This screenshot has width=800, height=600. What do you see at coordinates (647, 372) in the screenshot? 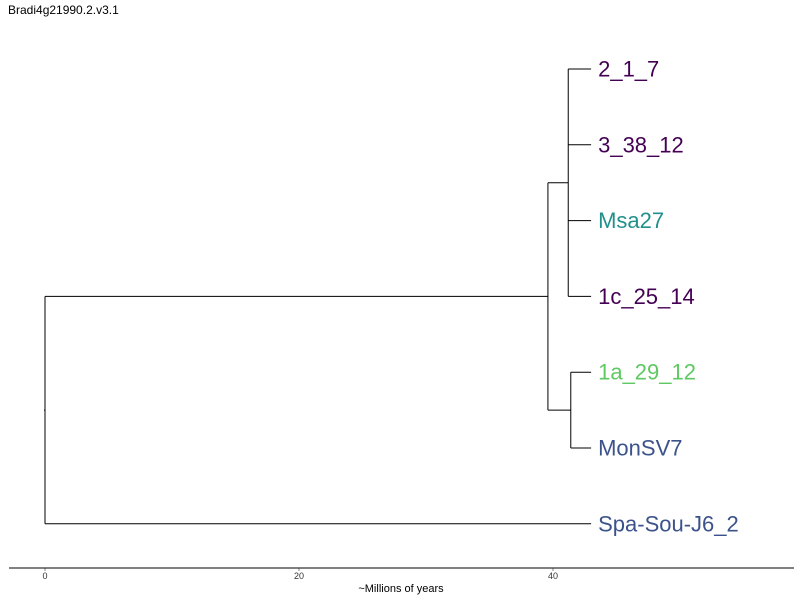
I see `leaf-label: 1a_29_12` at bounding box center [647, 372].